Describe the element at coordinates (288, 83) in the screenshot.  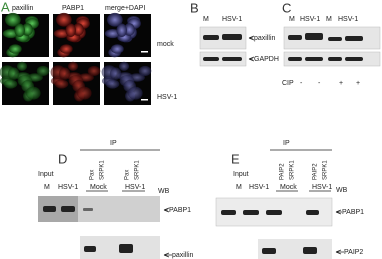
I see `treatment-label: CIP` at that location.